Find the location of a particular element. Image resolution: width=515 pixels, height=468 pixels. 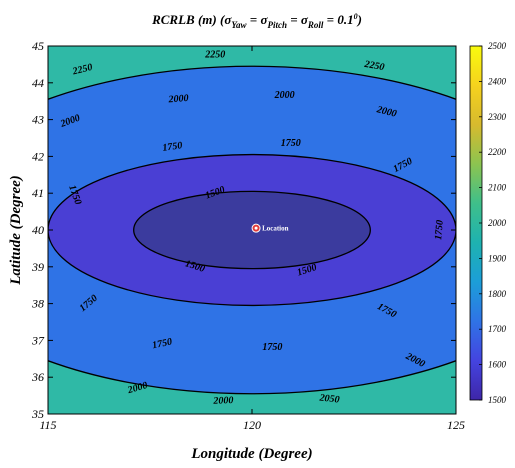

y-axis-label: Latitude (Degree) is located at coordinates (16, 230).